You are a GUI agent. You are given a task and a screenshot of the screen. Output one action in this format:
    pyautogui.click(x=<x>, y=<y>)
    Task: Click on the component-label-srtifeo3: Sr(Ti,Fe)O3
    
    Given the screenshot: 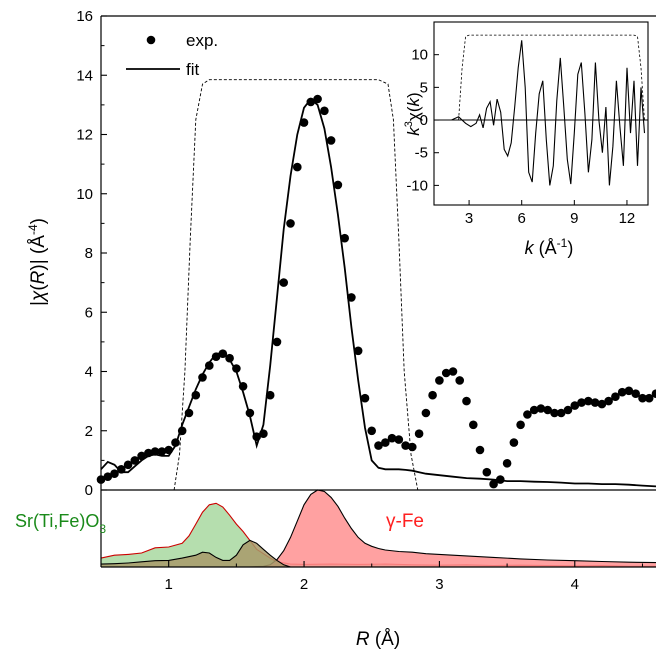 What is the action you would take?
    pyautogui.click(x=60, y=523)
    